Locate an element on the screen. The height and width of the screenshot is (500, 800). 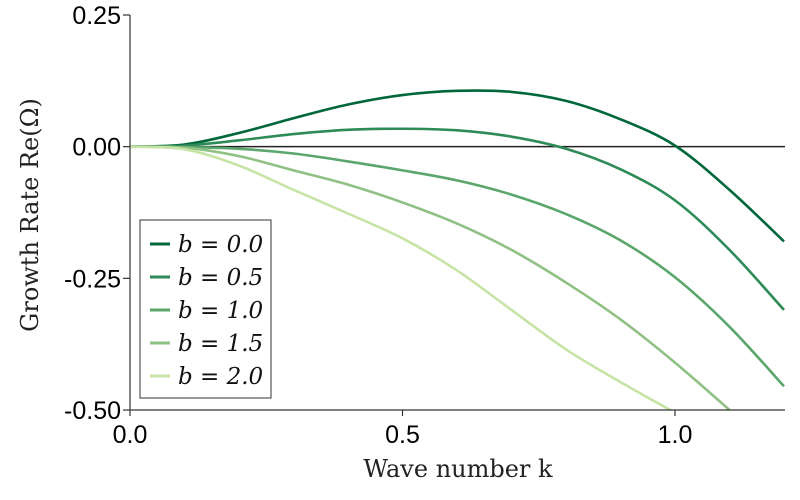
x-axis-ticks: 0.0 0.5 1.0 is located at coordinates (403, 429).